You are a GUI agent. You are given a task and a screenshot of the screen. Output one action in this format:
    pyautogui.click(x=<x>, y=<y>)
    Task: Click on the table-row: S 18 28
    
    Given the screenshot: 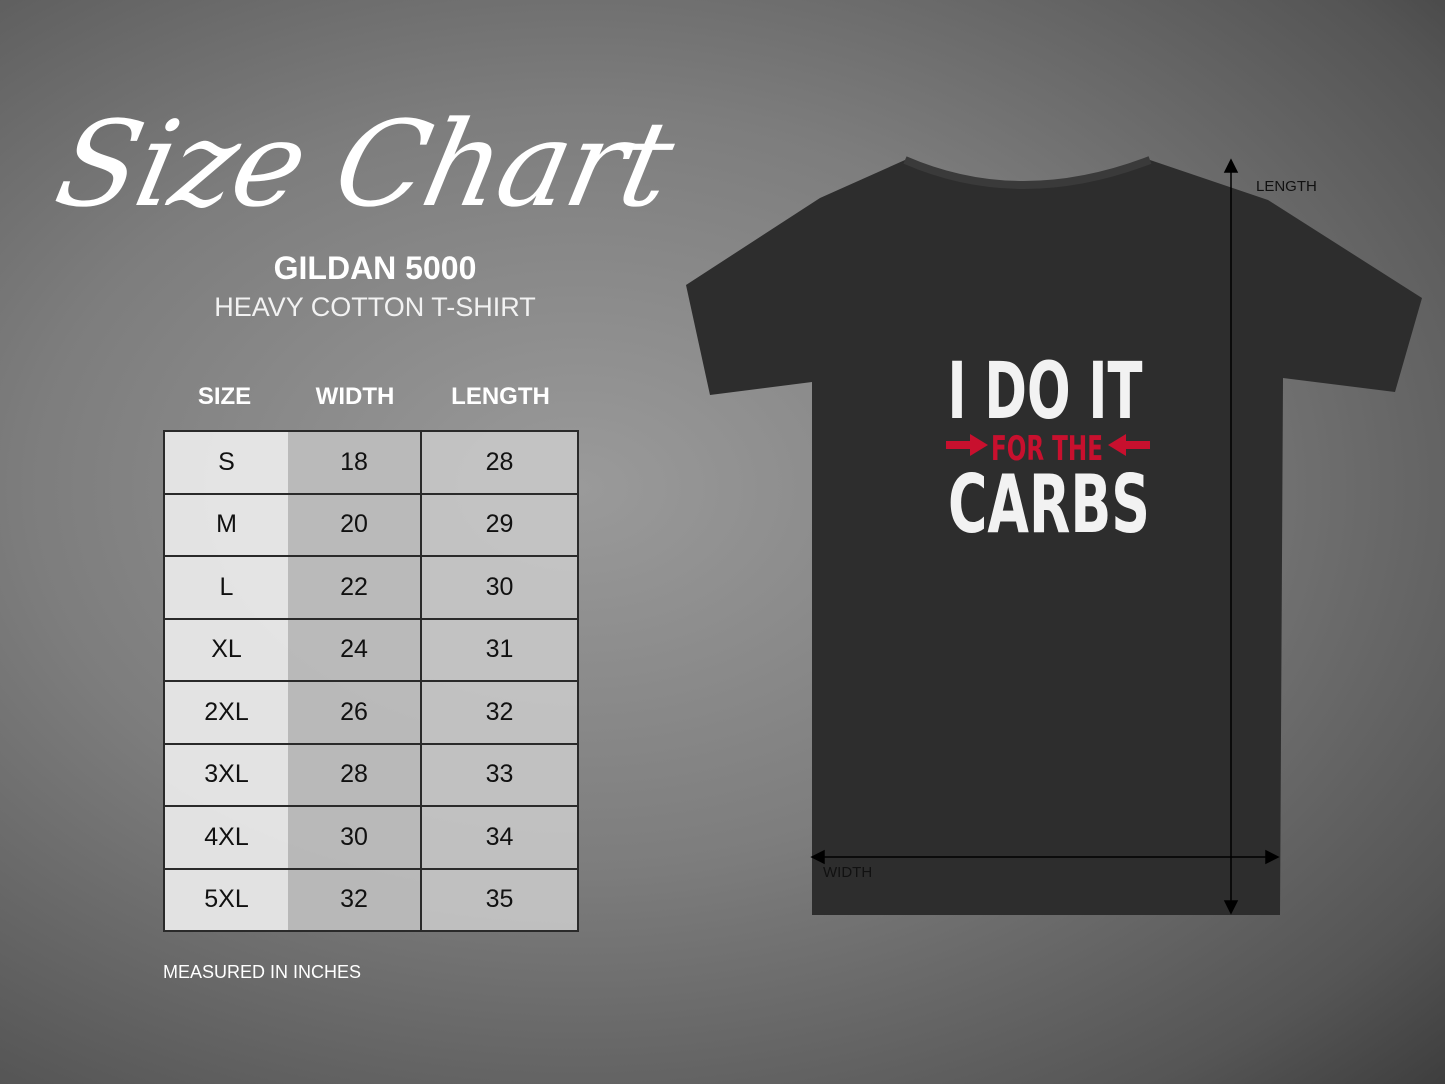 What is the action you would take?
    pyautogui.click(x=371, y=462)
    